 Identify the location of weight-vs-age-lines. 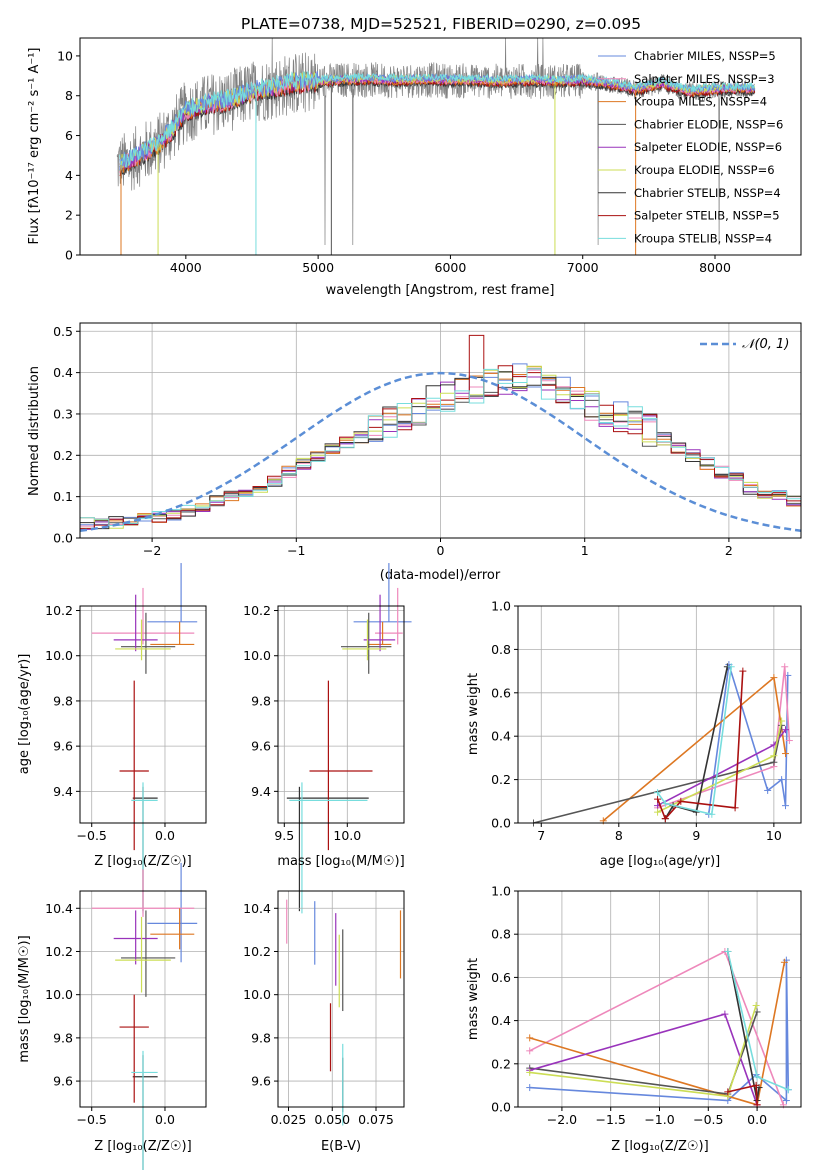
(661, 744).